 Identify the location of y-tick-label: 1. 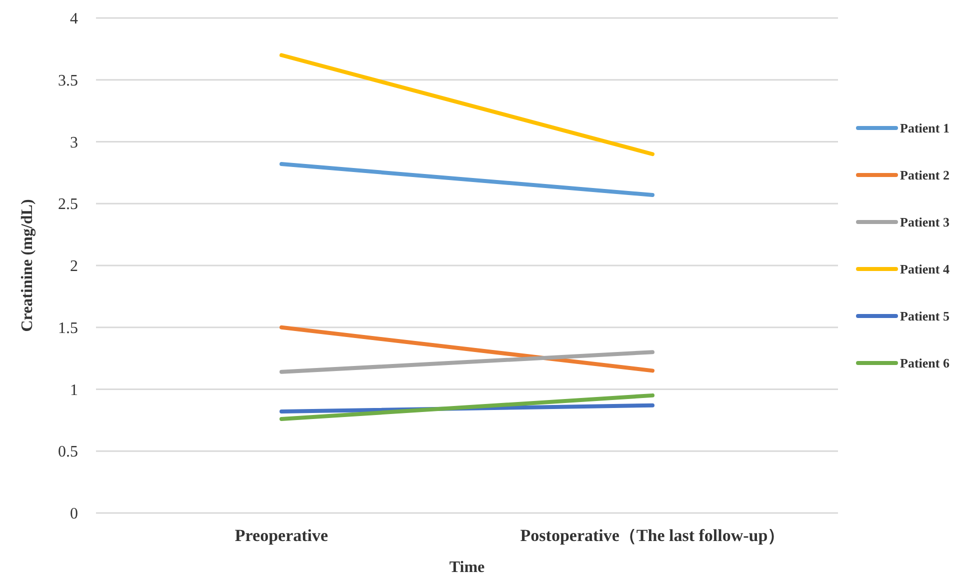
(74, 390).